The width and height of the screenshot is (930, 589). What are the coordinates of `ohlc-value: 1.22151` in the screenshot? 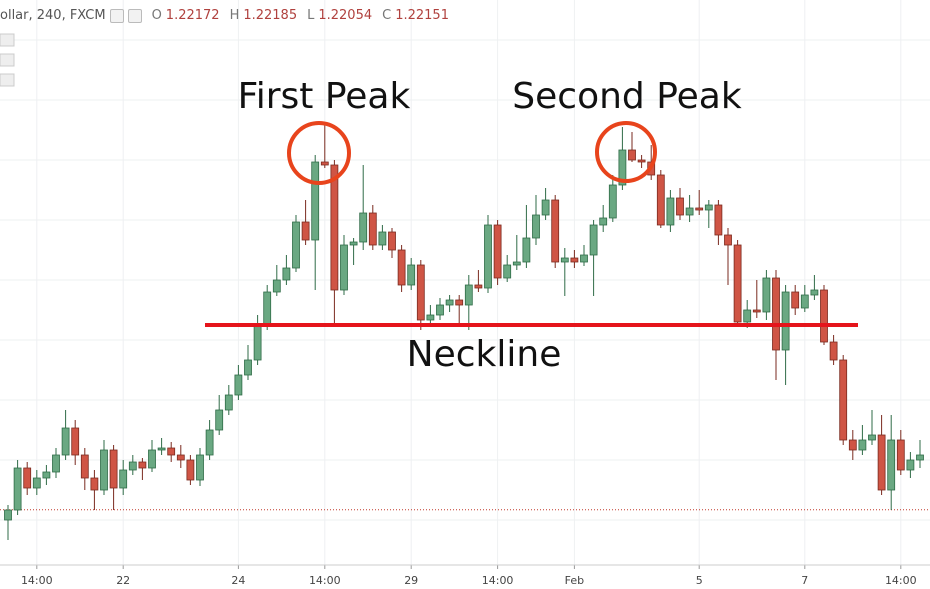 It's located at (422, 15).